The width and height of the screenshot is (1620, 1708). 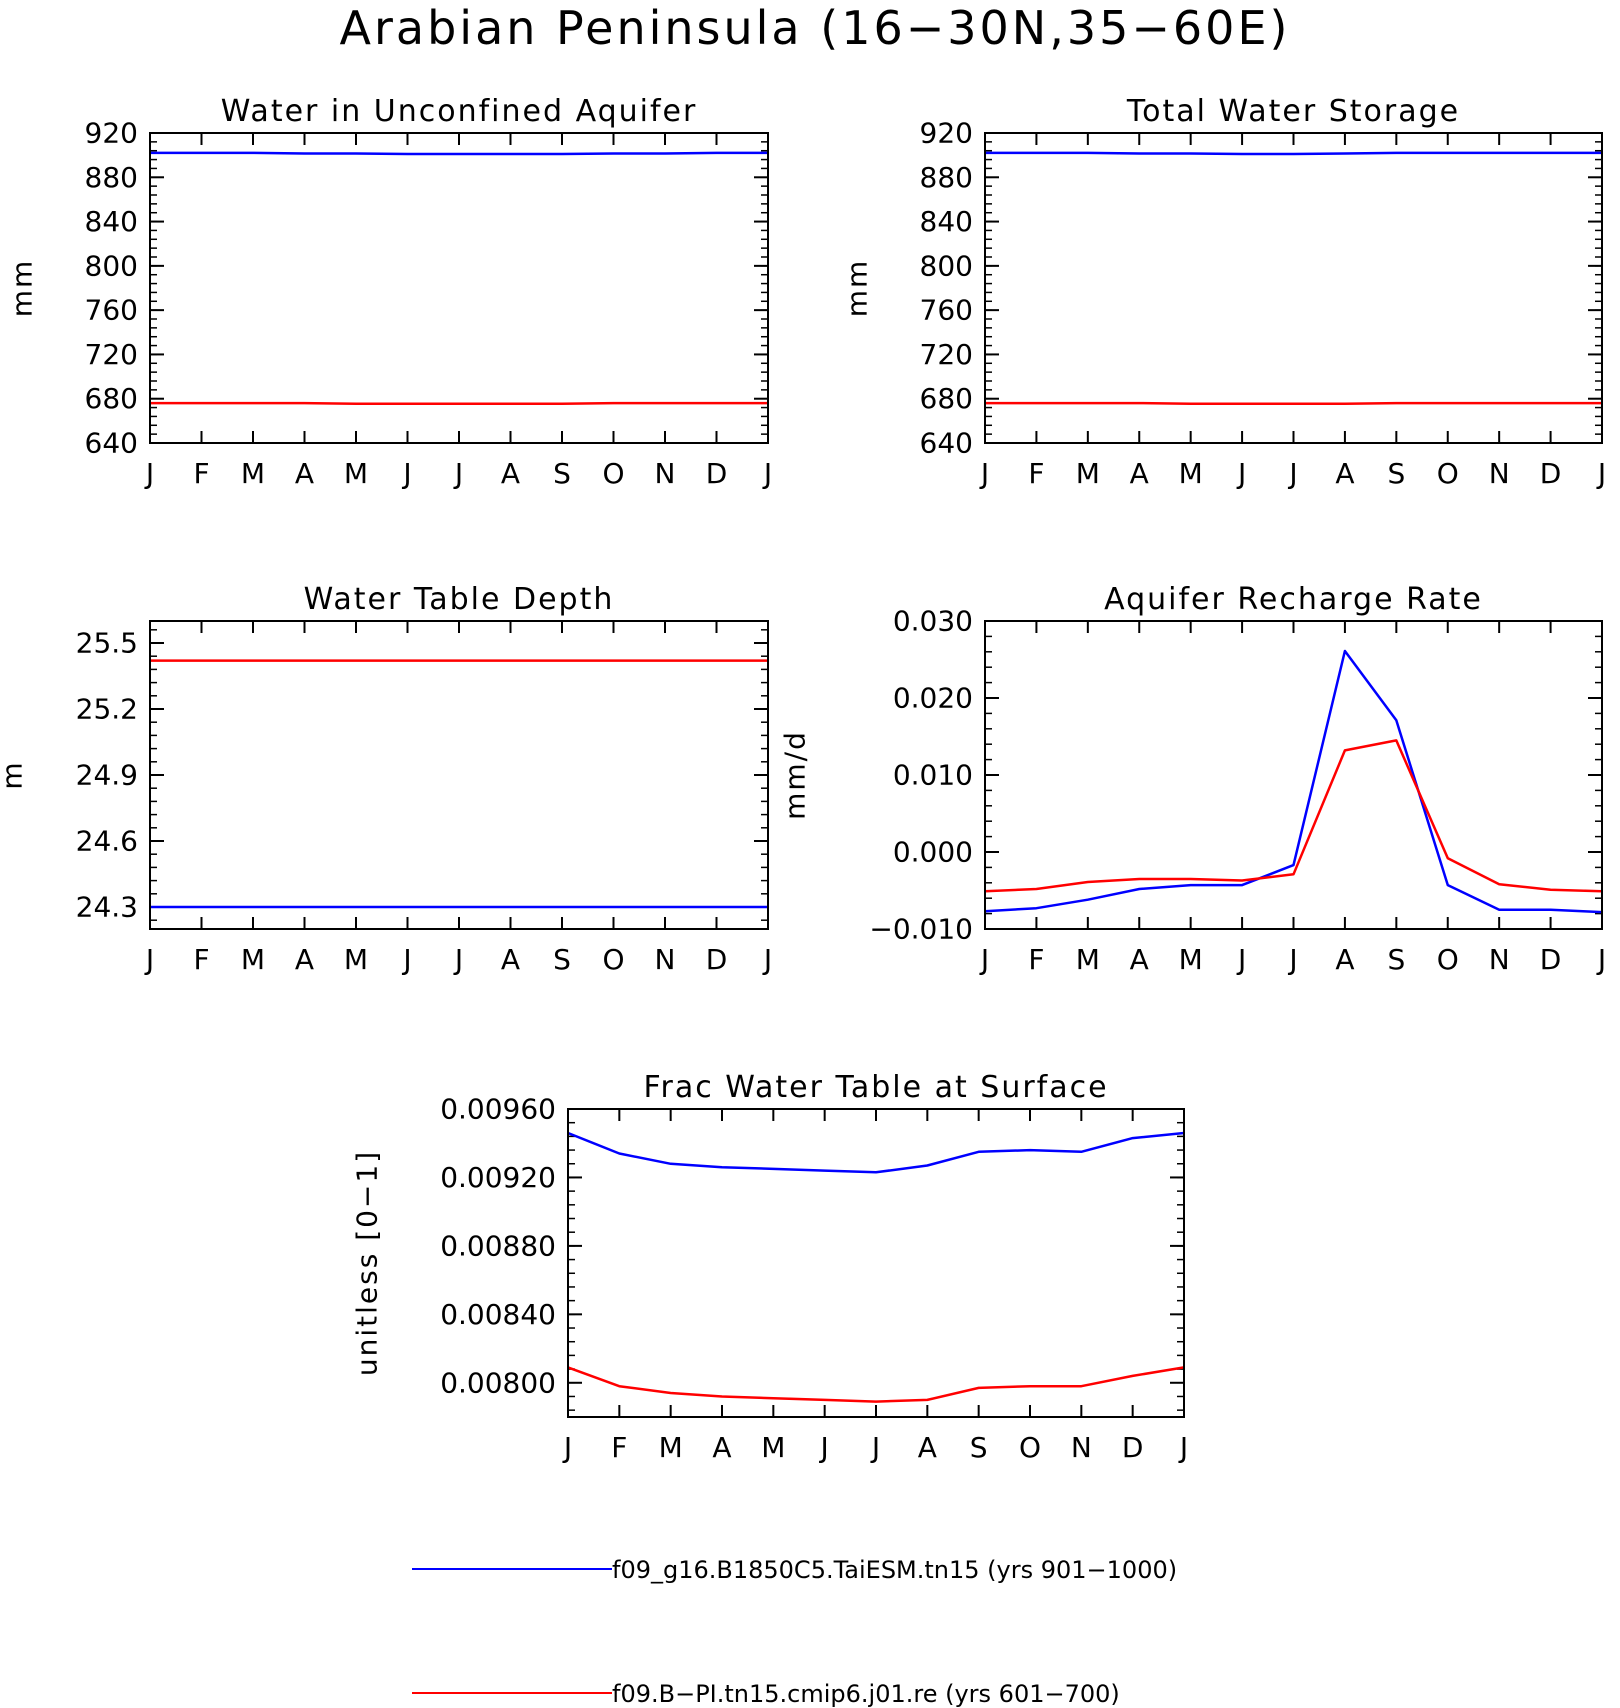 I want to click on y-tick-label: 640, so click(x=946, y=443).